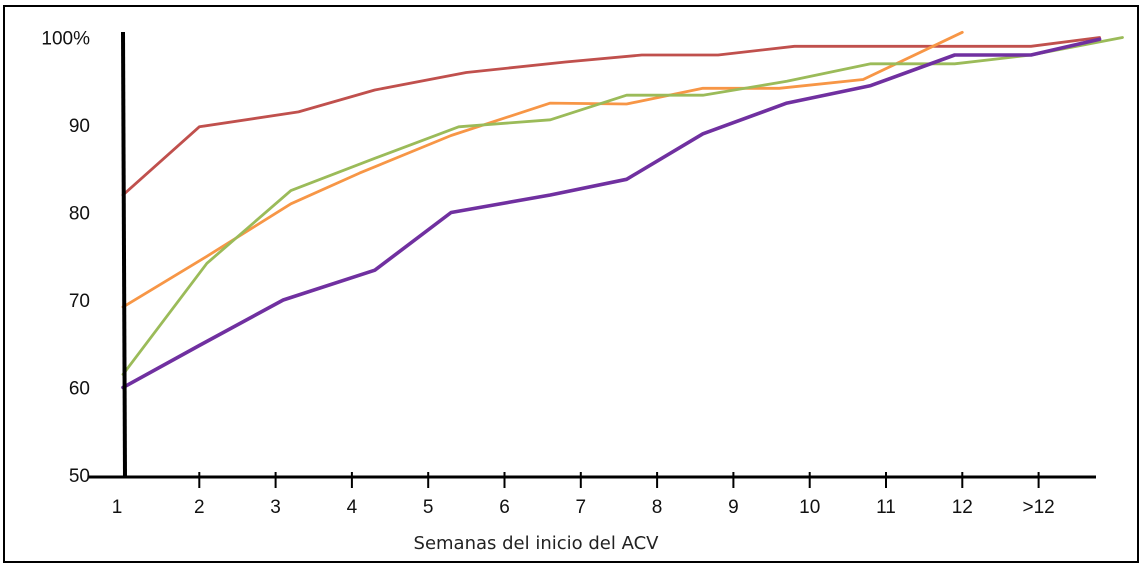  I want to click on x-axis-title: Semanas del inicio del ACV, so click(537, 543).